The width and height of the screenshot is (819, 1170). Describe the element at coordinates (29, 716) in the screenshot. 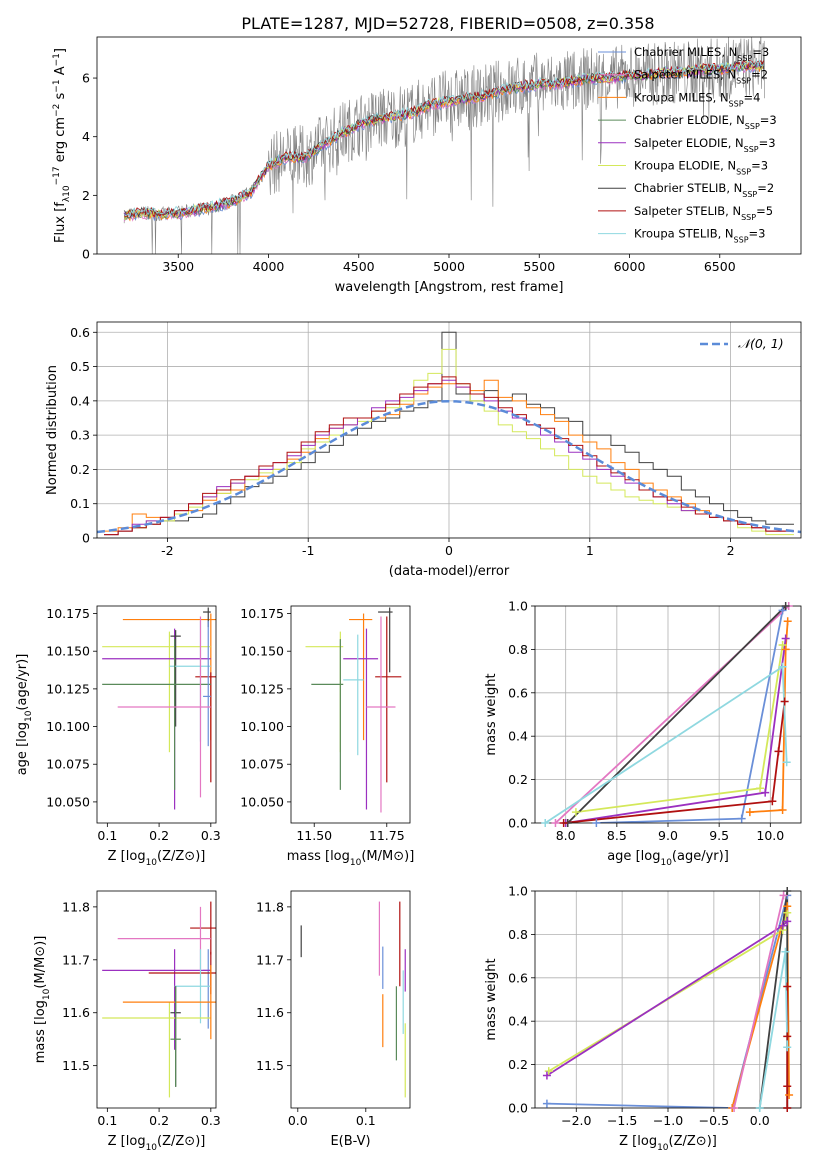

I see `age-vs-z-ylabel-part: 10` at that location.